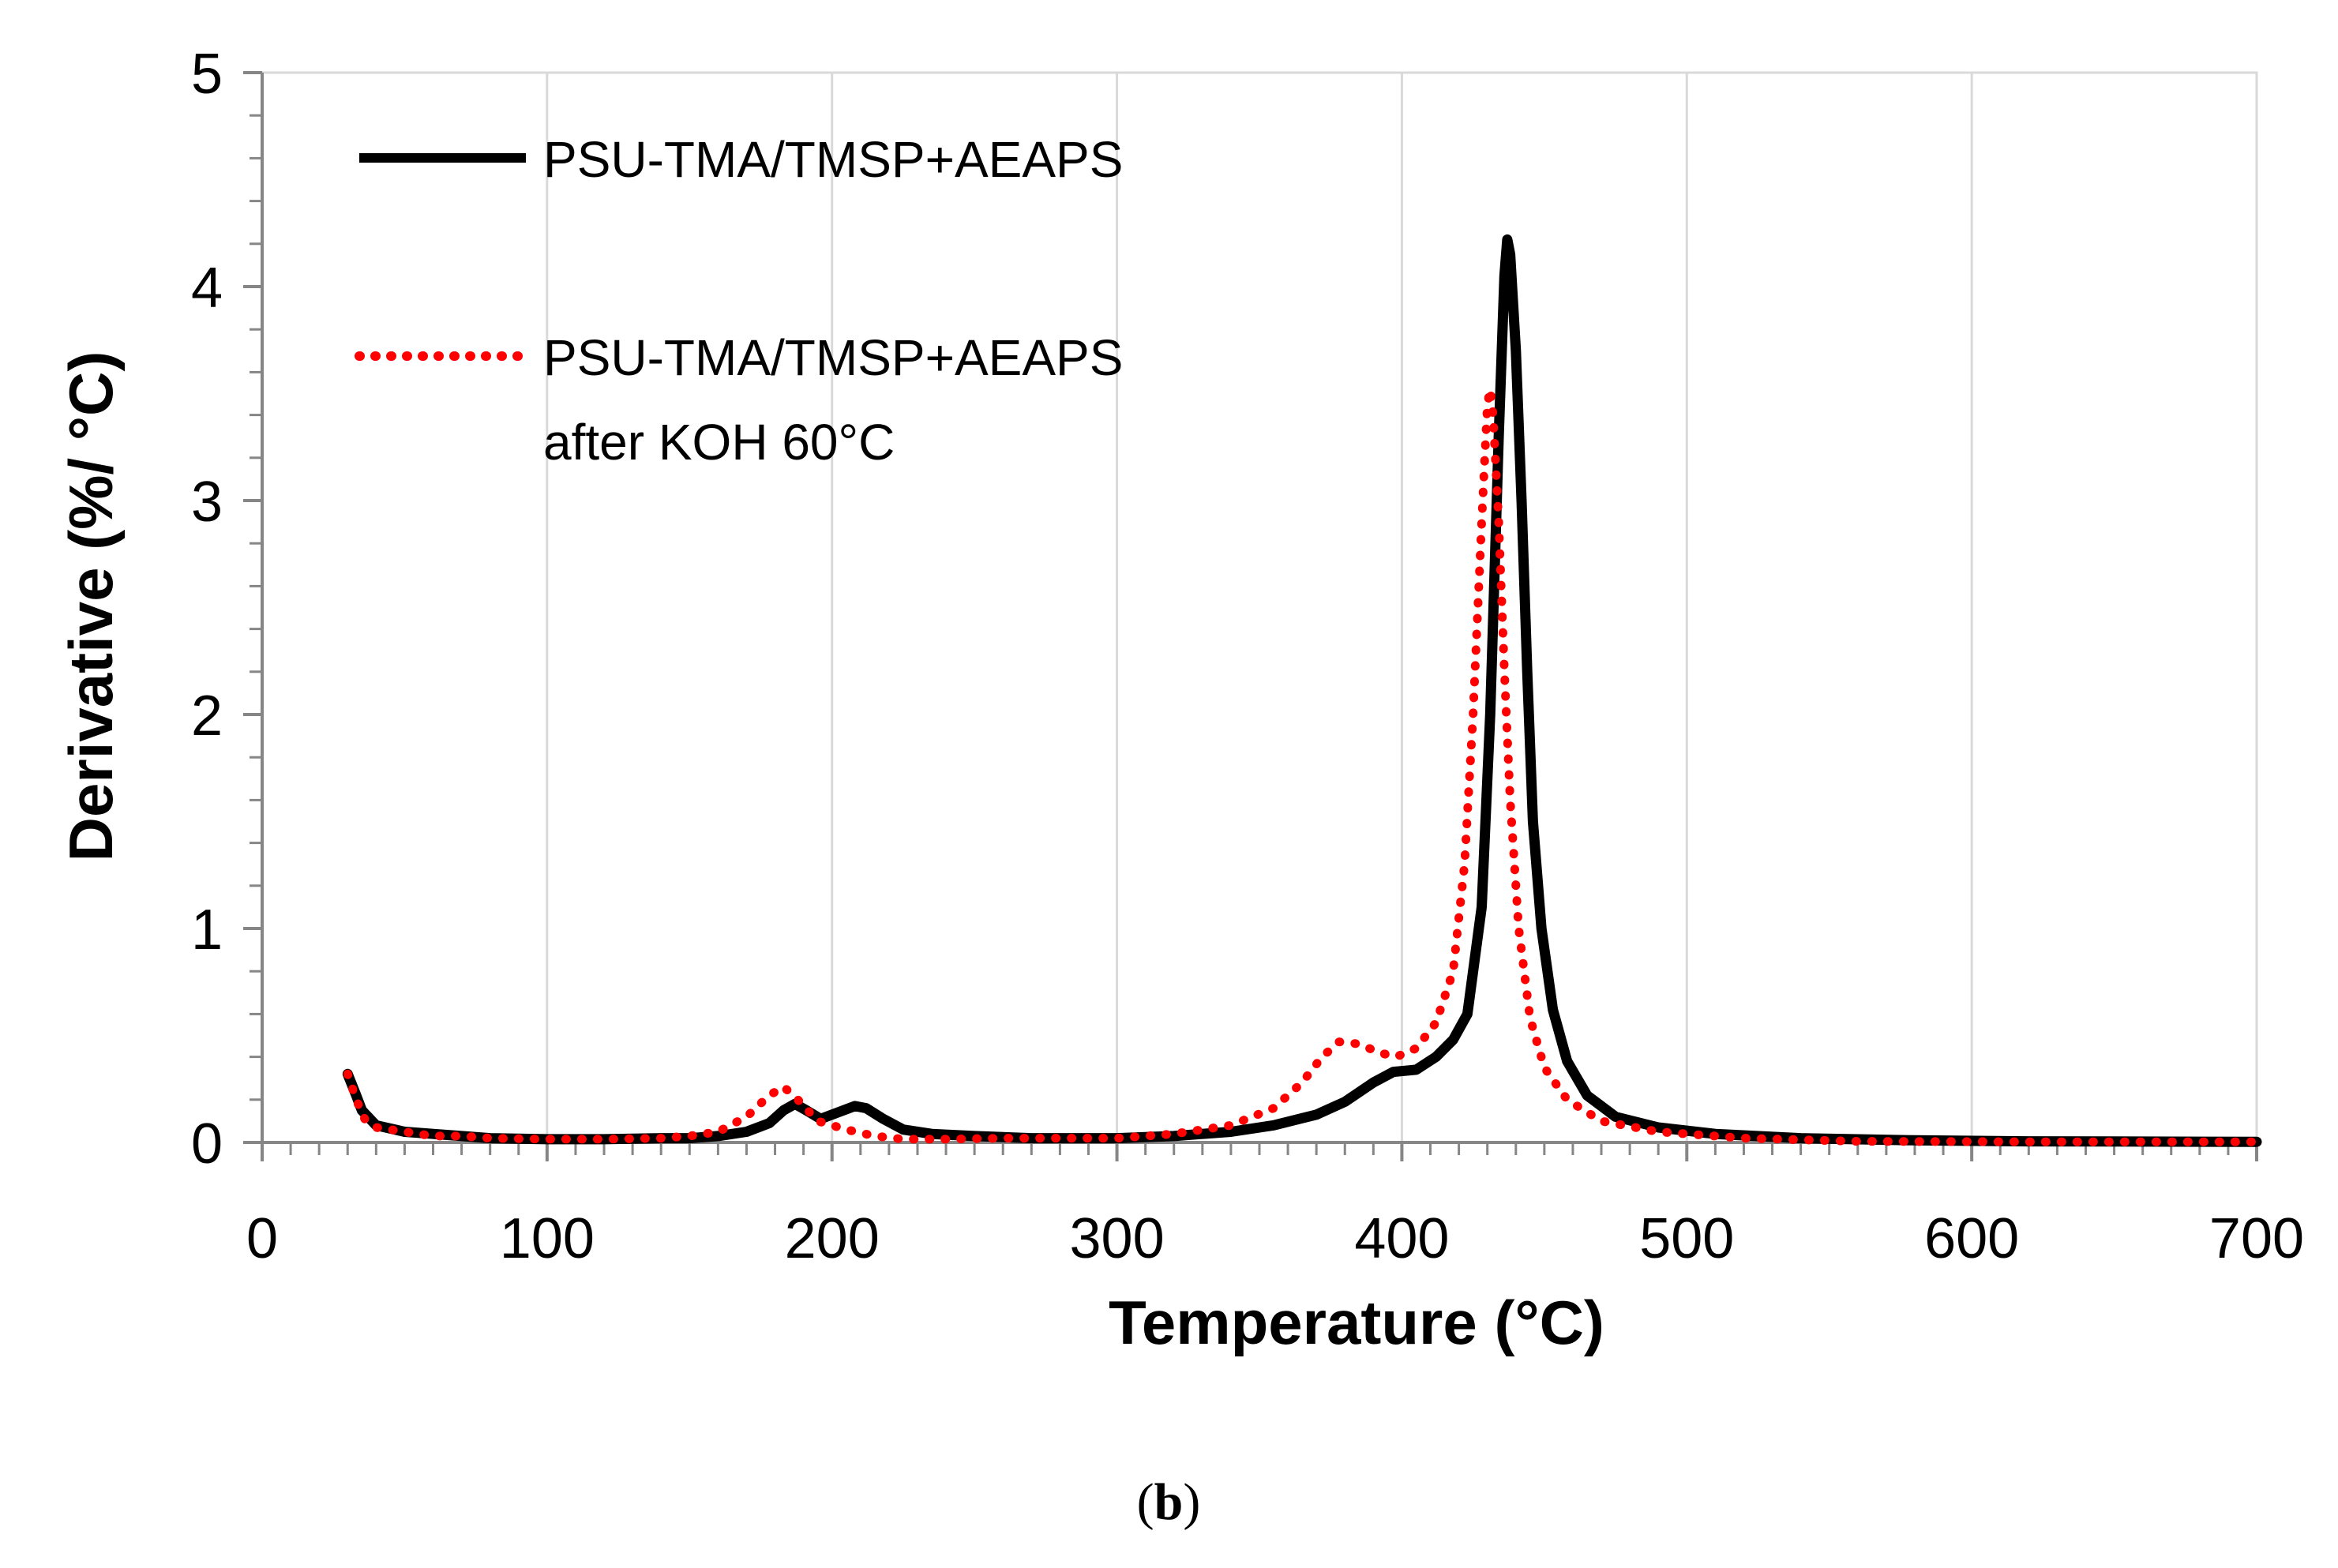 Image resolution: width=2338 pixels, height=1568 pixels. Describe the element at coordinates (2256, 1238) in the screenshot. I see `x-tick-label-700: 700` at that location.